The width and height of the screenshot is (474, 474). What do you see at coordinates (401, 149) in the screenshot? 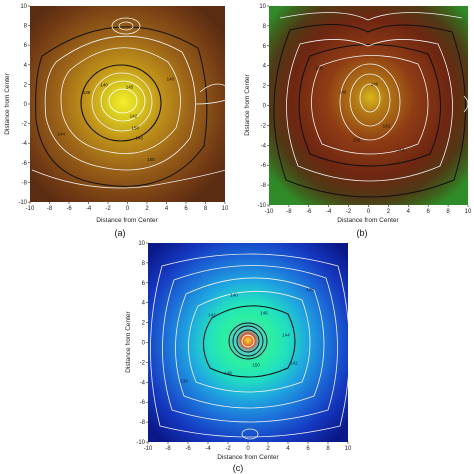
I see `contour-label-b-4: 144` at bounding box center [401, 149].